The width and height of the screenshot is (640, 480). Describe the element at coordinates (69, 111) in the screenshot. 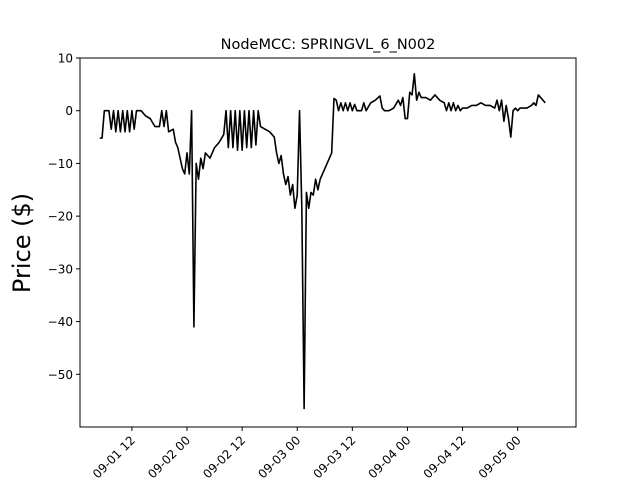

I see `y-tick-label: 0` at that location.